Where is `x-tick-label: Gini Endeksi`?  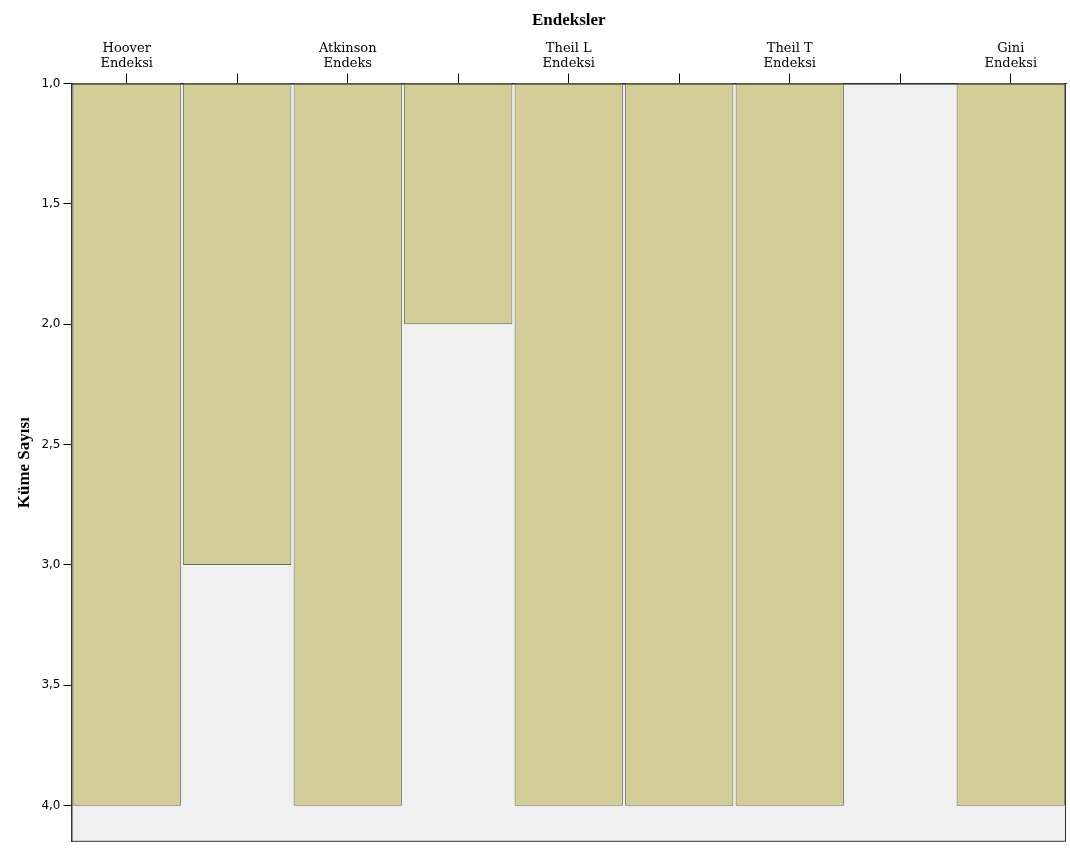 x-tick-label: Gini Endeksi is located at coordinates (1011, 55).